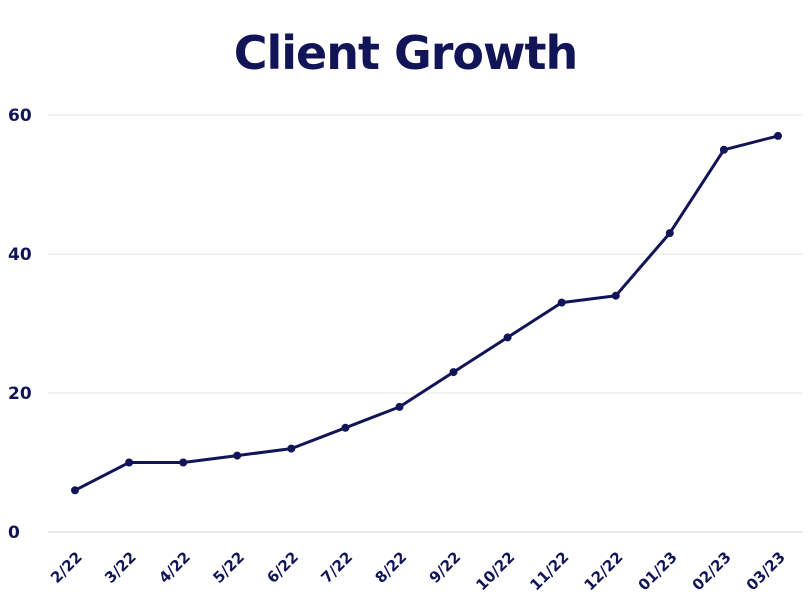 The height and width of the screenshot is (608, 811). I want to click on x-tick-label-8-22: 8/22, so click(391, 567).